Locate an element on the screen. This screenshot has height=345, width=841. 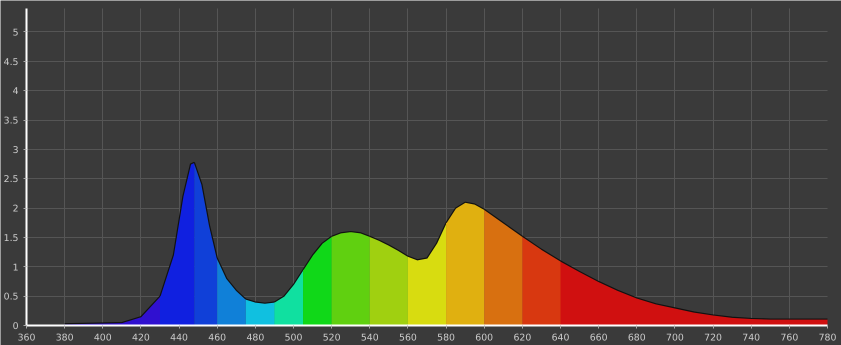
y-tick-label: 0.5 is located at coordinates (11, 297).